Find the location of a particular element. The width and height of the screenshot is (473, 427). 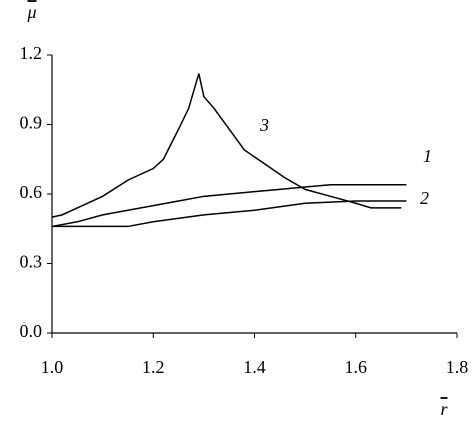

line is located at coordinates (229, 205).